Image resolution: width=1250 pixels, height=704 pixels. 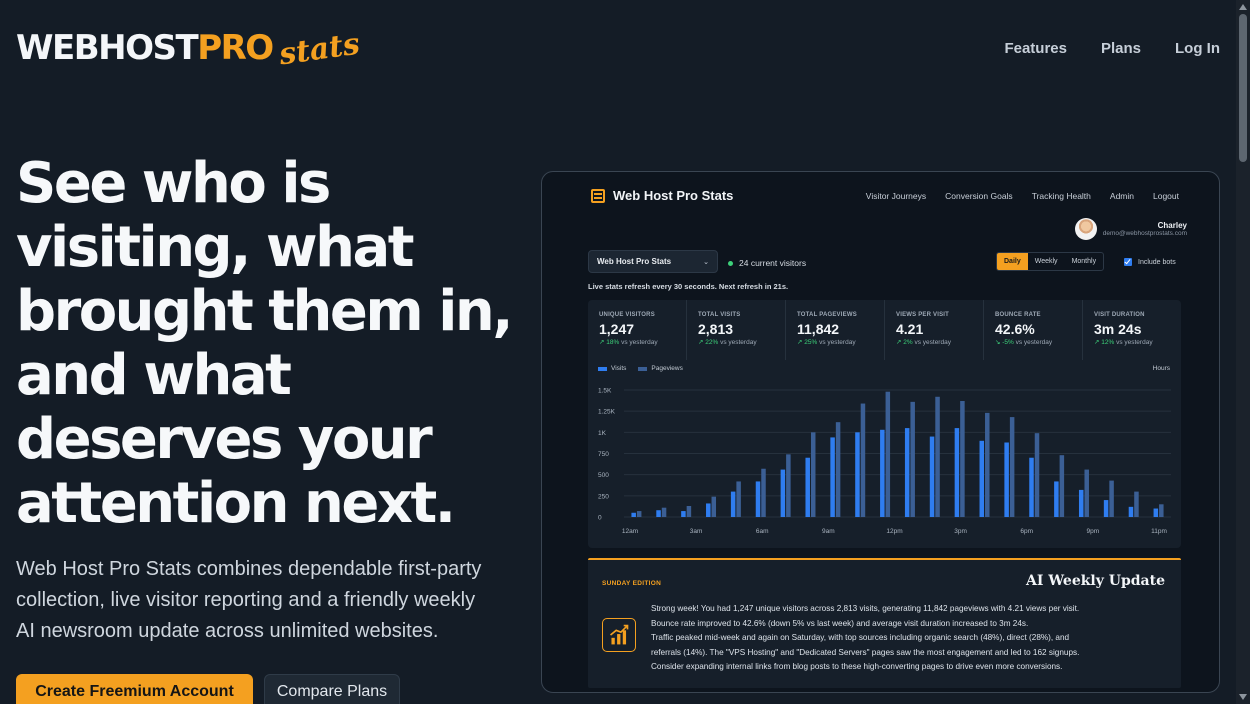 What do you see at coordinates (1157, 262) in the screenshot?
I see `include-bots-label: Include bots` at bounding box center [1157, 262].